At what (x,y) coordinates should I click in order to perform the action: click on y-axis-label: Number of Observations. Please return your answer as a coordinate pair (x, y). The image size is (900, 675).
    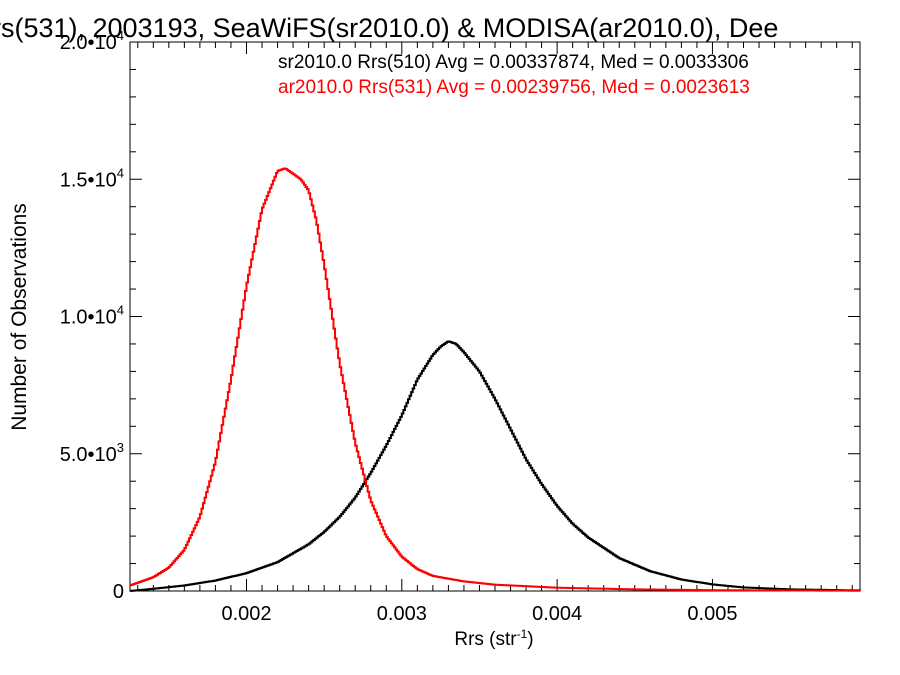
    Looking at the image, I should click on (19, 317).